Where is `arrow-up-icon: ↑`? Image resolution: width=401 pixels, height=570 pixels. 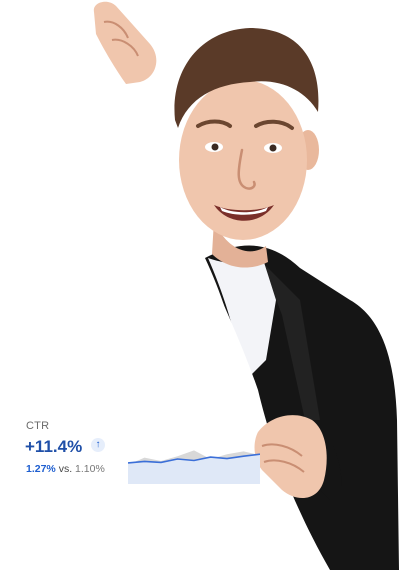 arrow-up-icon: ↑ is located at coordinates (98, 445).